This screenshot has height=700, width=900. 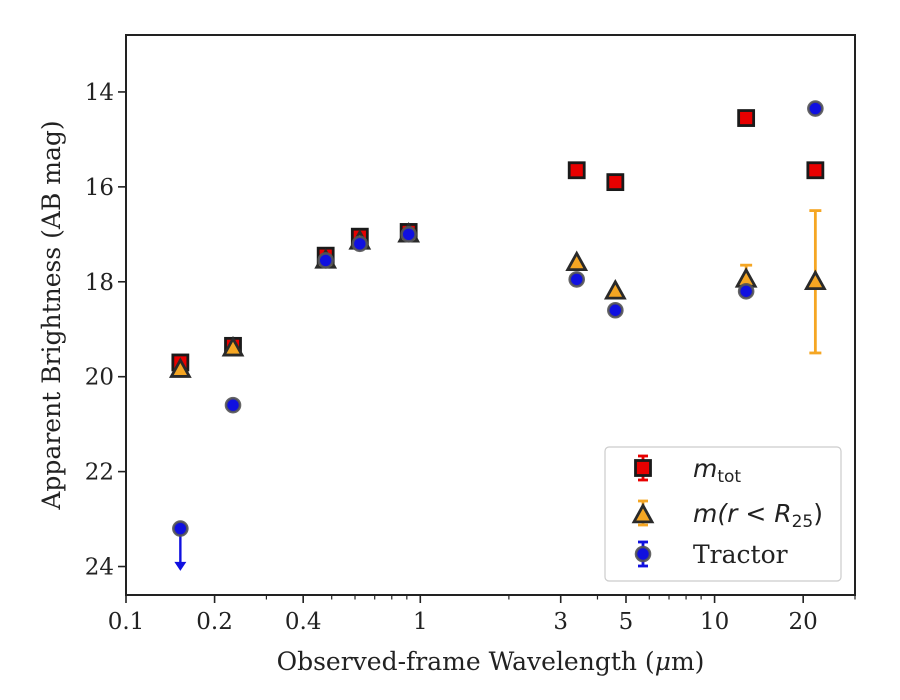 I want to click on y-tick-label: 18, so click(x=99, y=283).